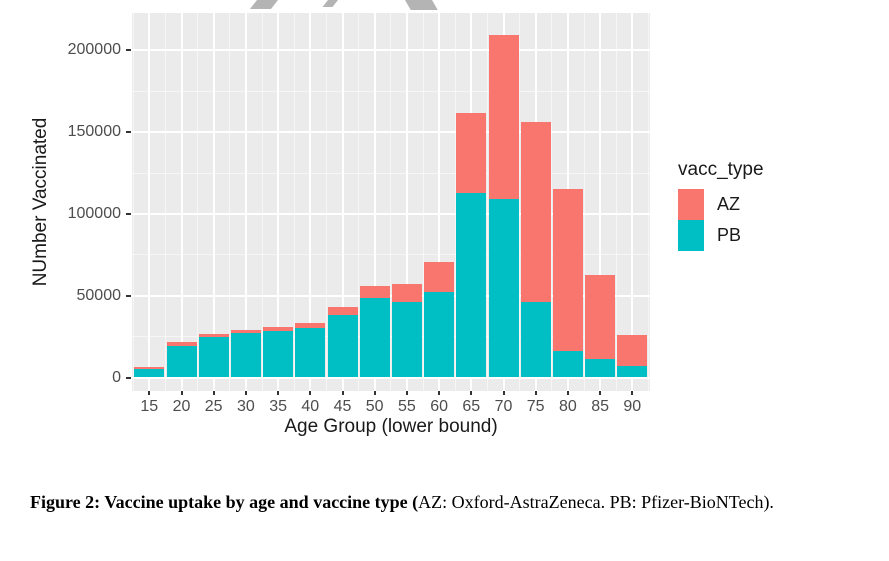 This screenshot has height=561, width=889. I want to click on y-tick-label: 150000, so click(94, 132).